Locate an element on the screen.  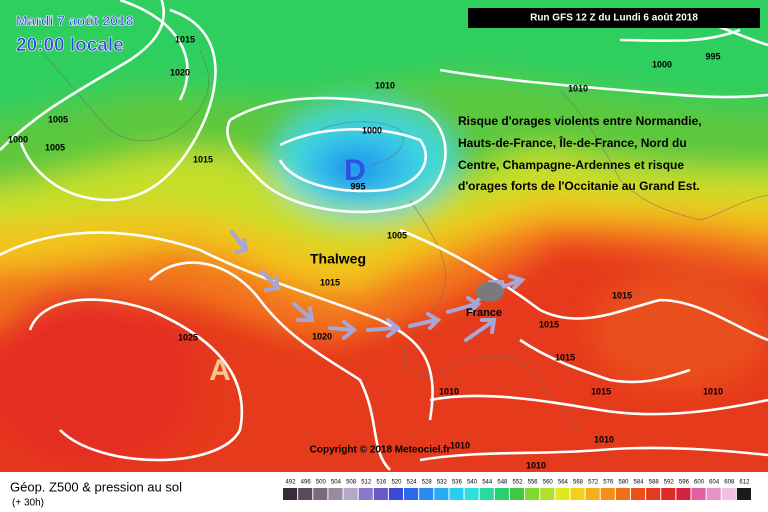
trough-label: Thalweg is located at coordinates (338, 259).